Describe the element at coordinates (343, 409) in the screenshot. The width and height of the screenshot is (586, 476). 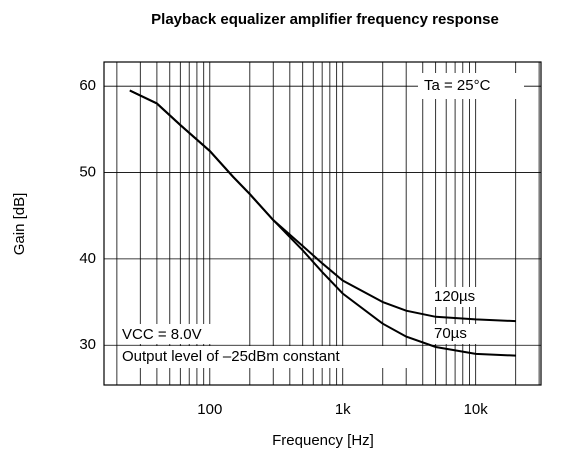
I see `x-tick-label: 1k` at that location.